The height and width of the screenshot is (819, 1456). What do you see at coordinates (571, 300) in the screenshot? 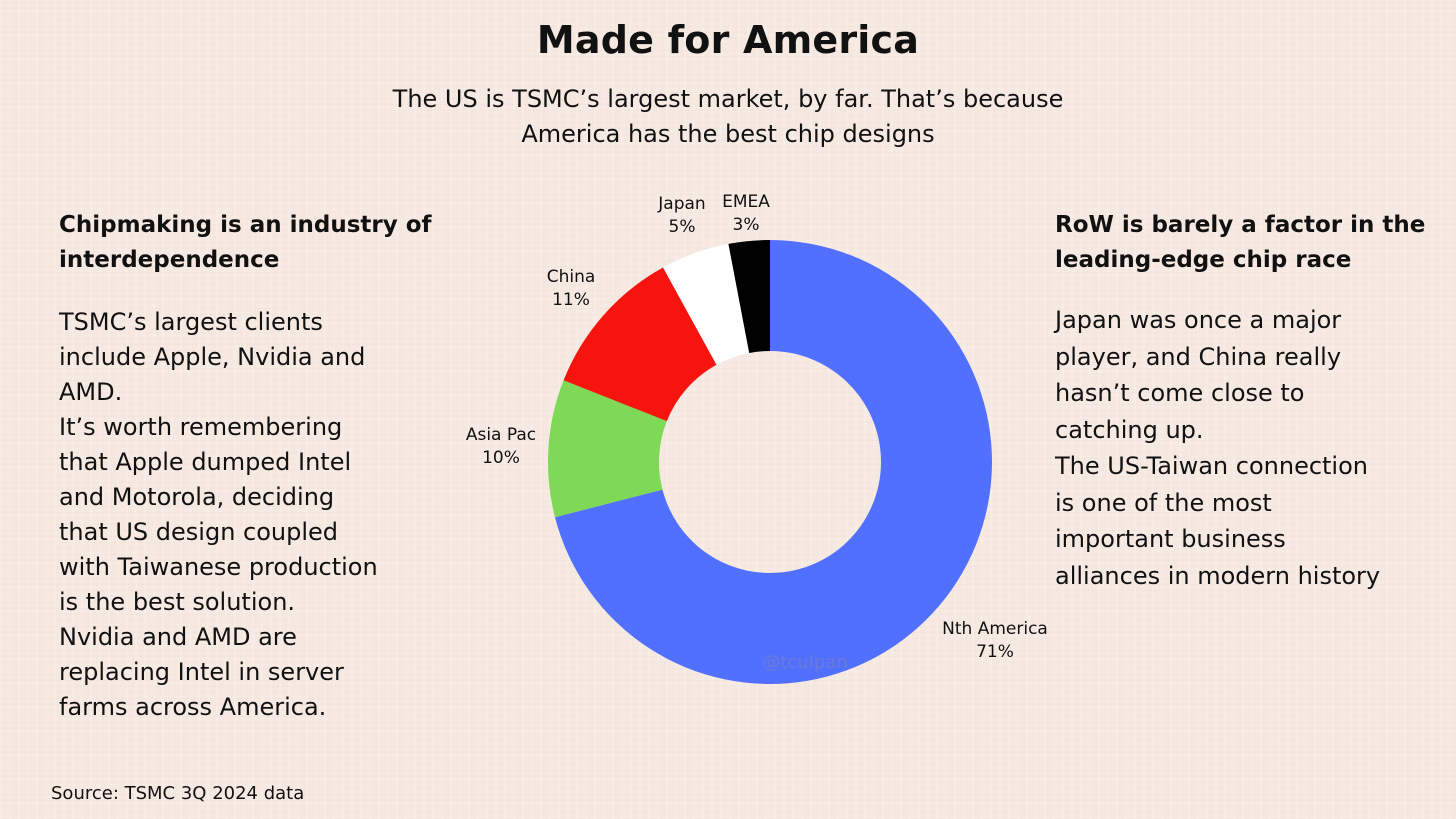
I see `slice-value-china: 11%` at bounding box center [571, 300].